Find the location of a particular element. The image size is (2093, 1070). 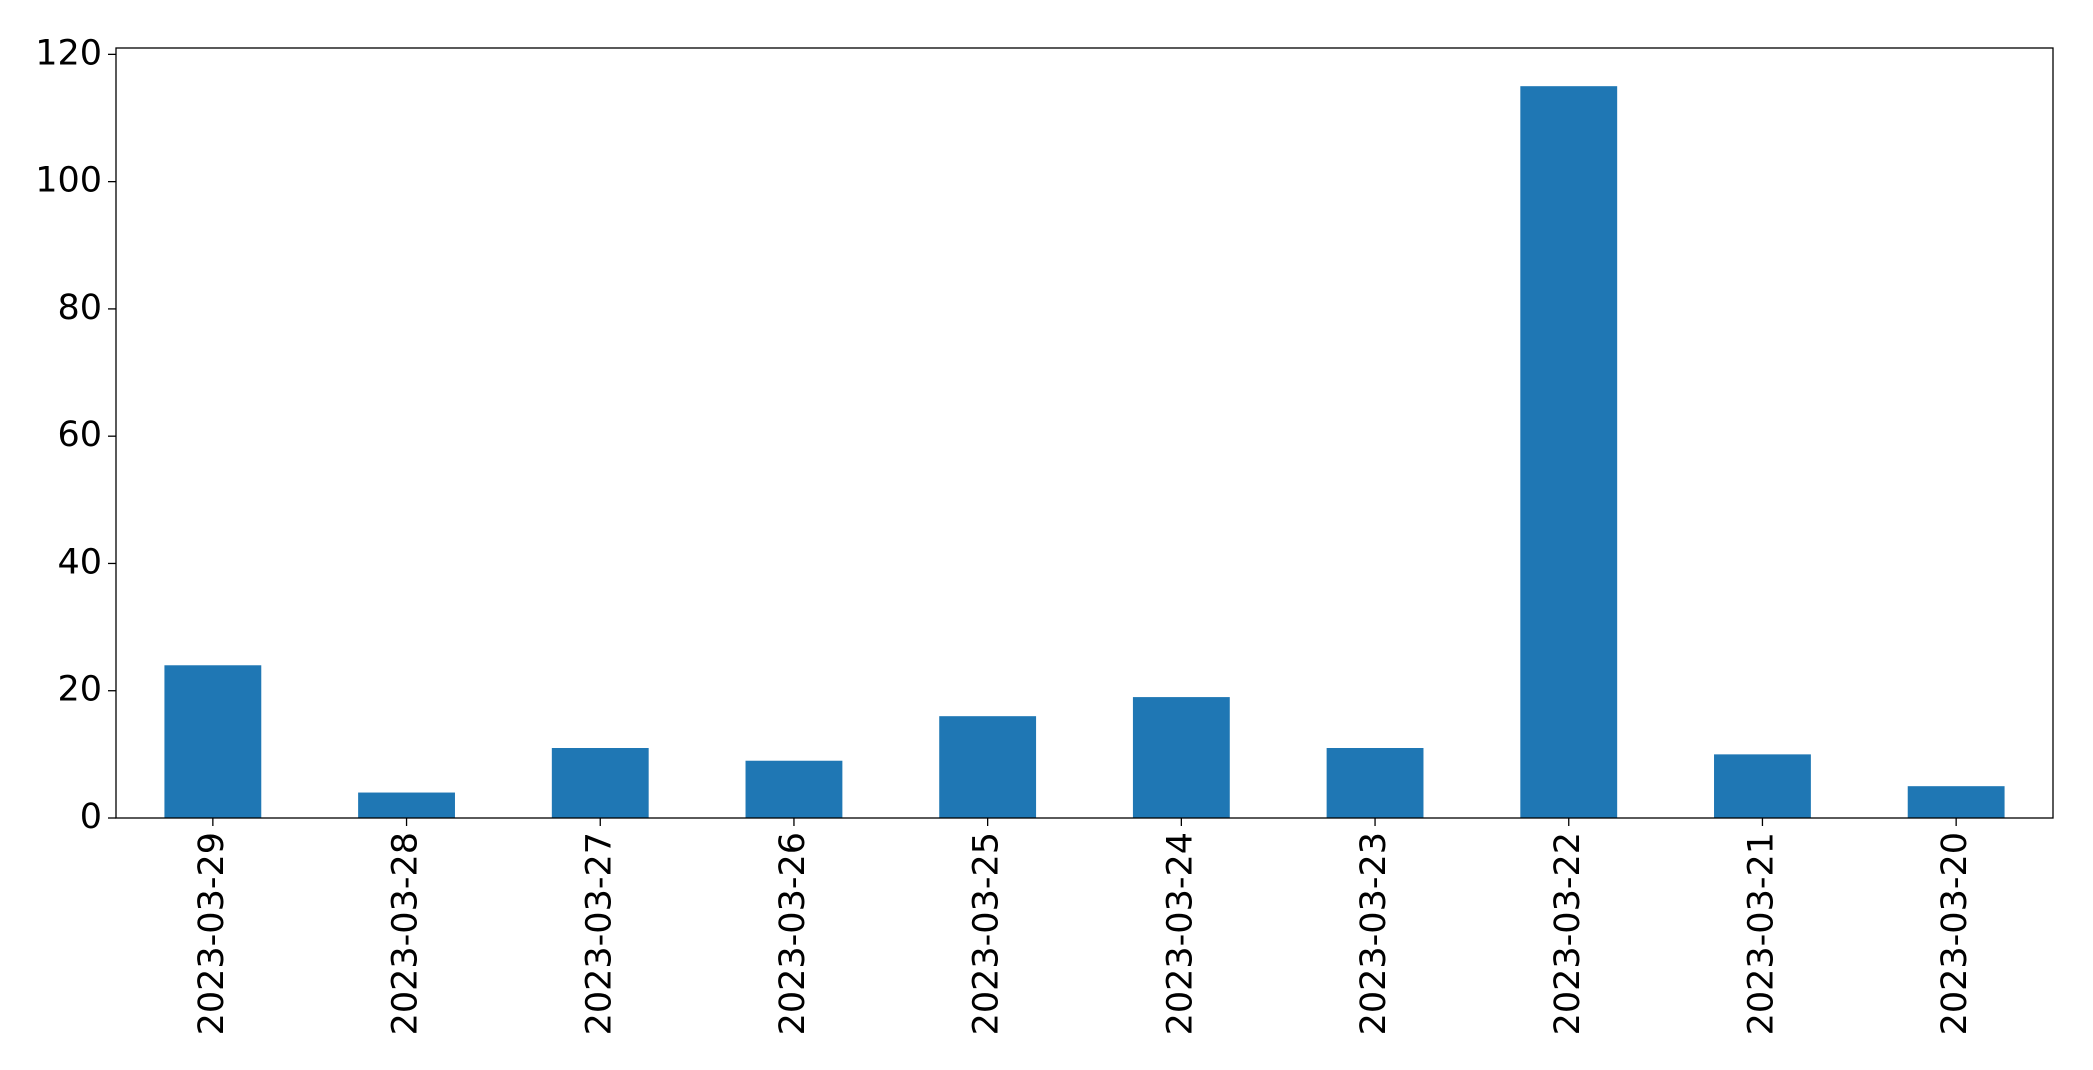

x-tick-label: 2023-03-20 is located at coordinates (1955, 933).